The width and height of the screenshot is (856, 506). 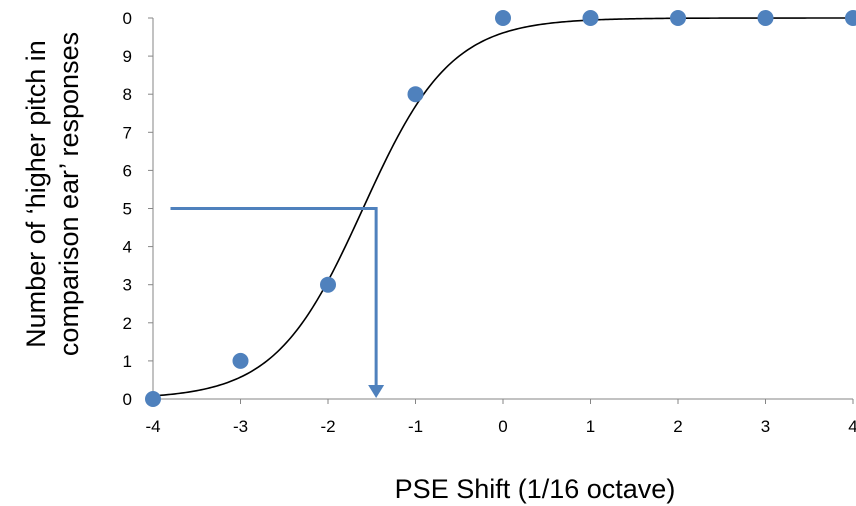 What do you see at coordinates (36, 194) in the screenshot?
I see `y-axis-title-line-1: Number of ‘higher pitch in` at bounding box center [36, 194].